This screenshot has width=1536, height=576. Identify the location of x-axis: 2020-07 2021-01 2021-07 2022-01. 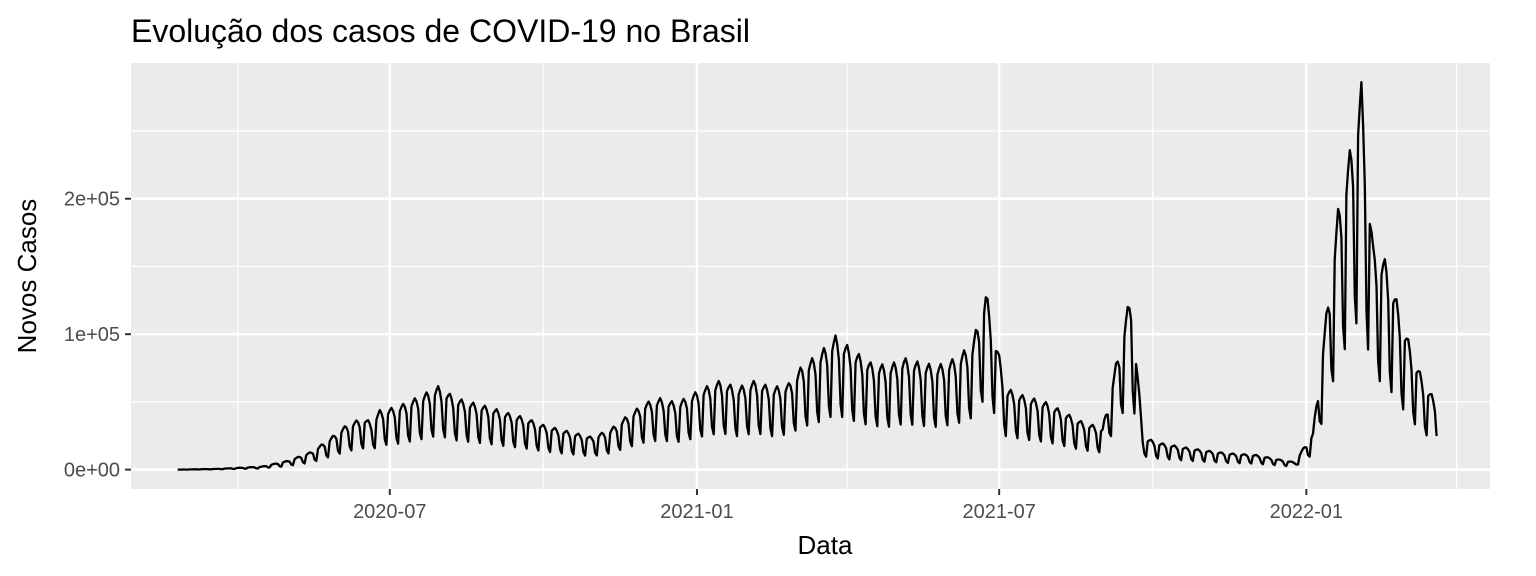
(848, 506).